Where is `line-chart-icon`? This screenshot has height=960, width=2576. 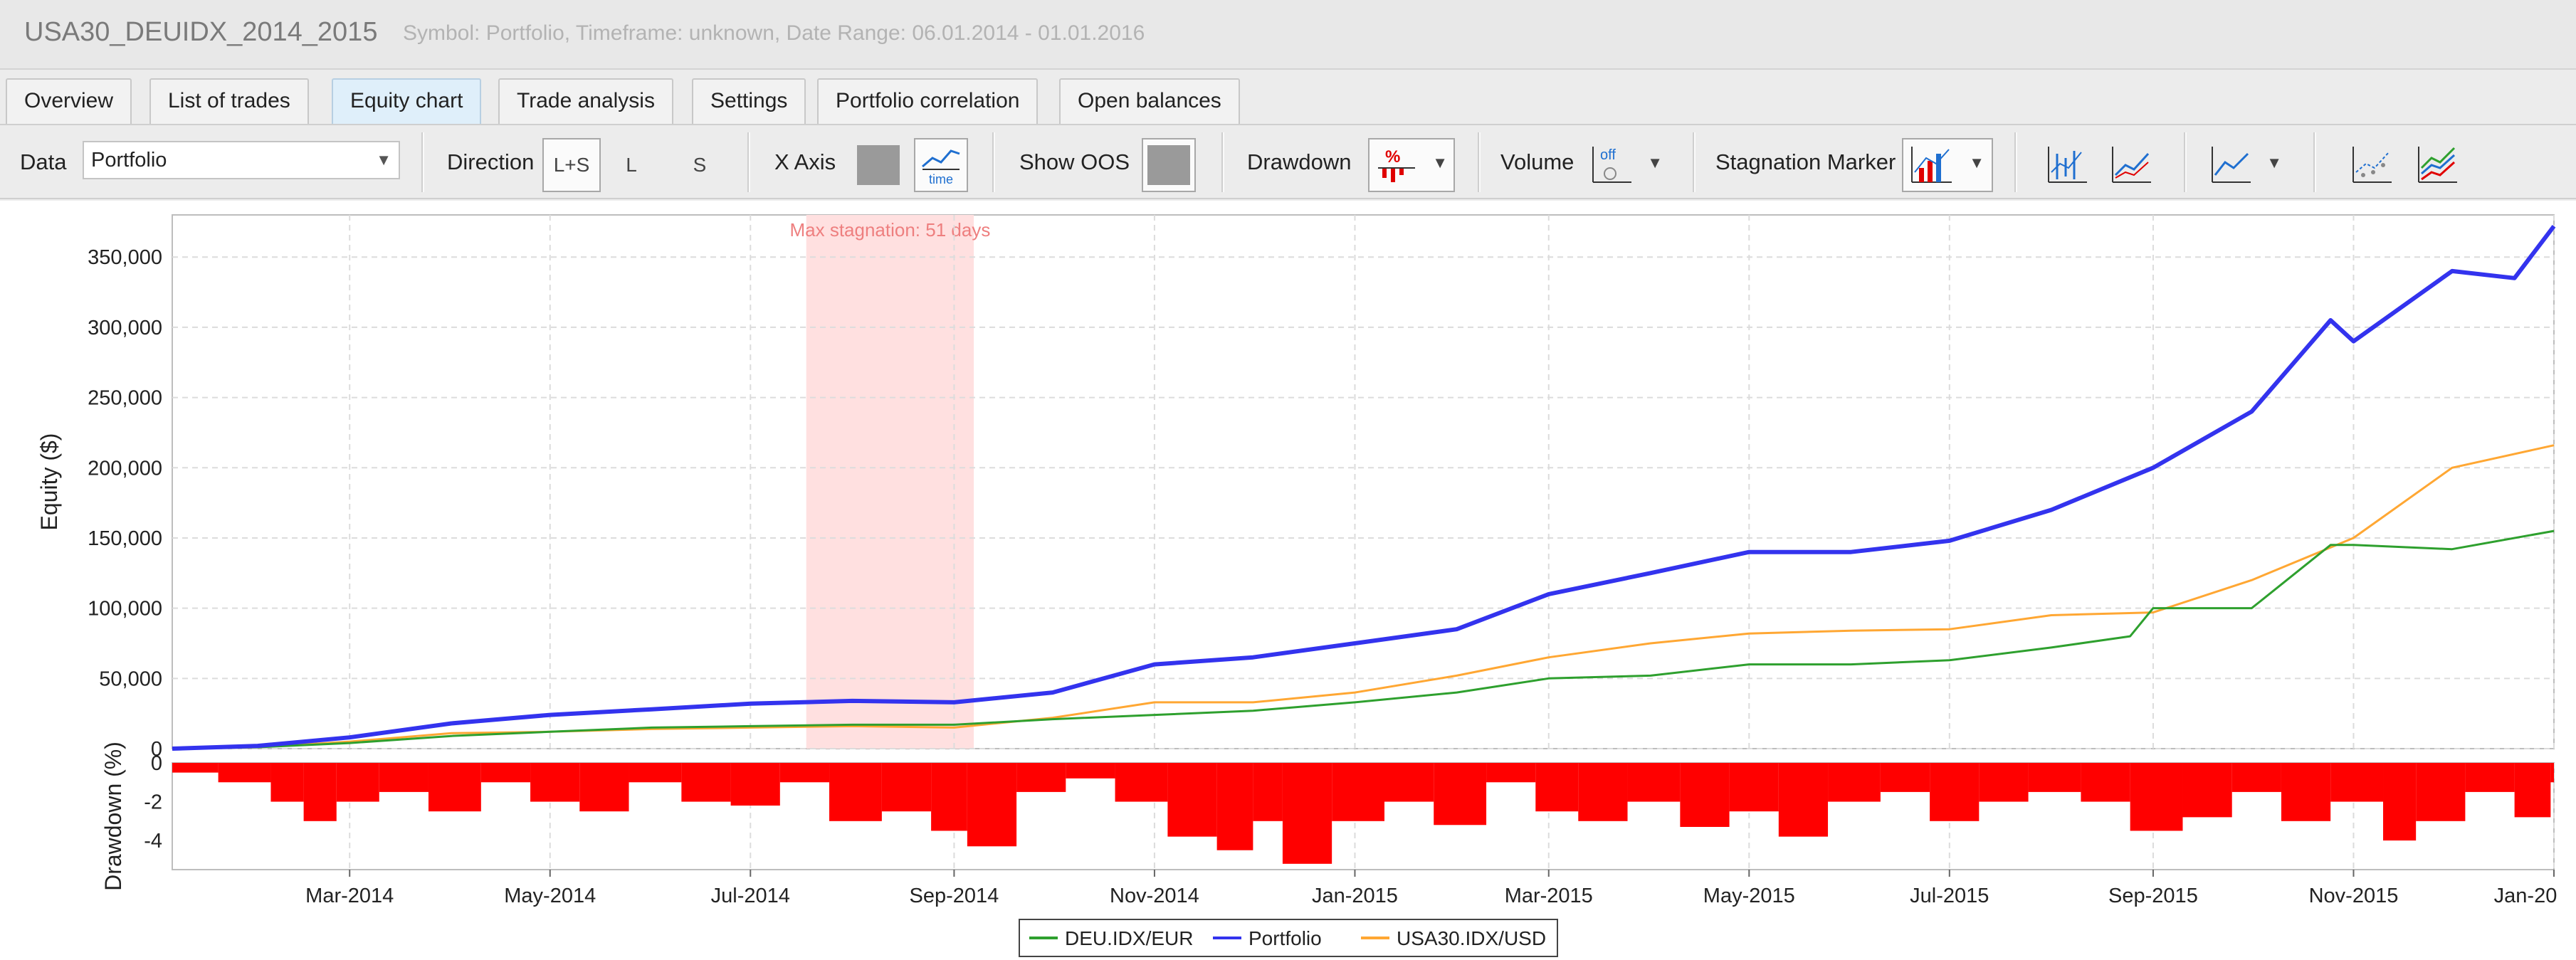
line-chart-icon is located at coordinates (878, 165).